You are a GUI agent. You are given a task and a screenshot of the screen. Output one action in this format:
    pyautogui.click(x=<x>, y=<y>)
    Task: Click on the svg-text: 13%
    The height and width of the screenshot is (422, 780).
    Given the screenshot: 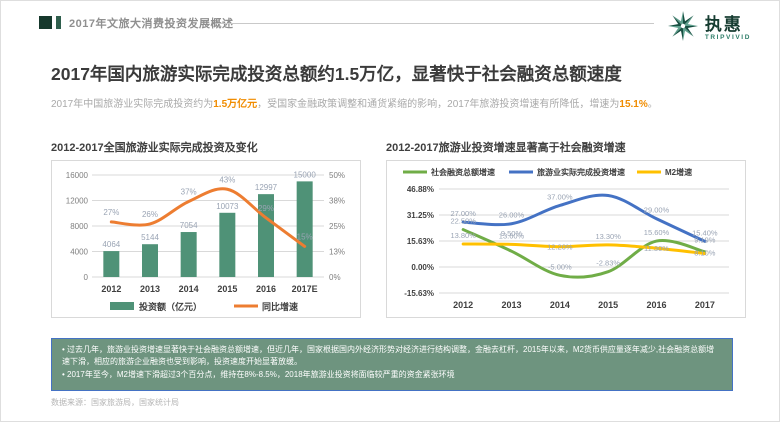 What is the action you would take?
    pyautogui.click(x=337, y=252)
    